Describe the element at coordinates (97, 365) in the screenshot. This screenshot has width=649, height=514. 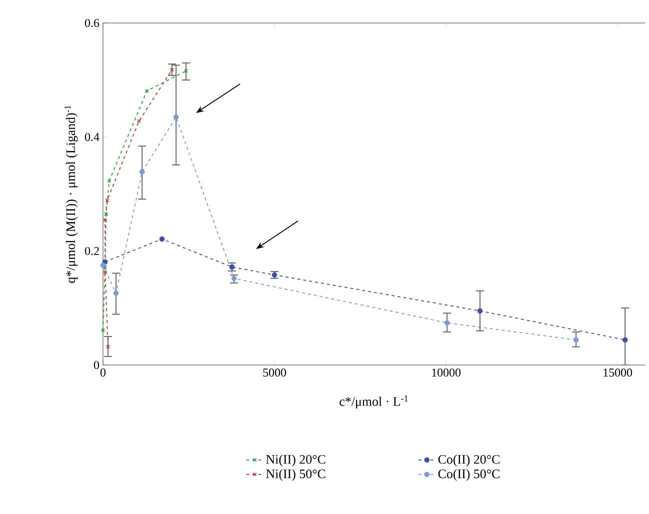
I see `y-tick-label: 0` at that location.